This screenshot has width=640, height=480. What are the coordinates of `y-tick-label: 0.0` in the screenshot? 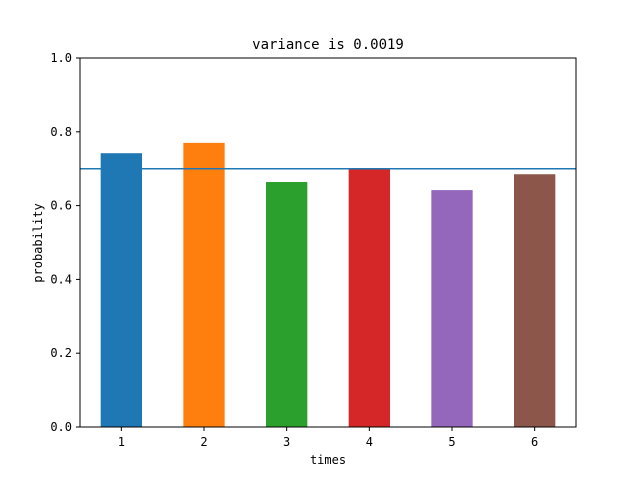 It's located at (61, 427).